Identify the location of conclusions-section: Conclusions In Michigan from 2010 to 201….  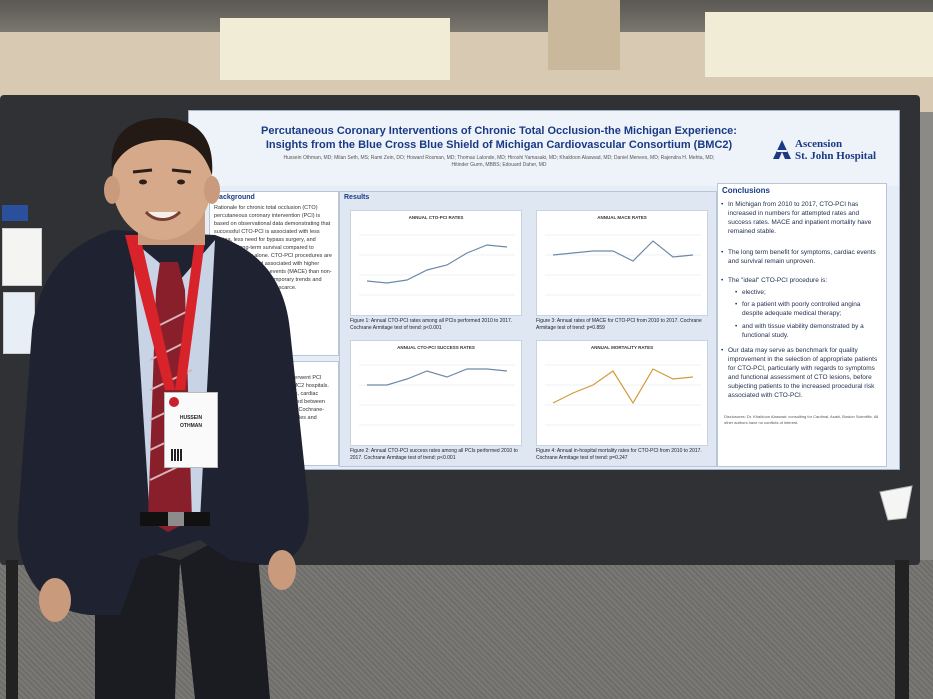
(802, 325).